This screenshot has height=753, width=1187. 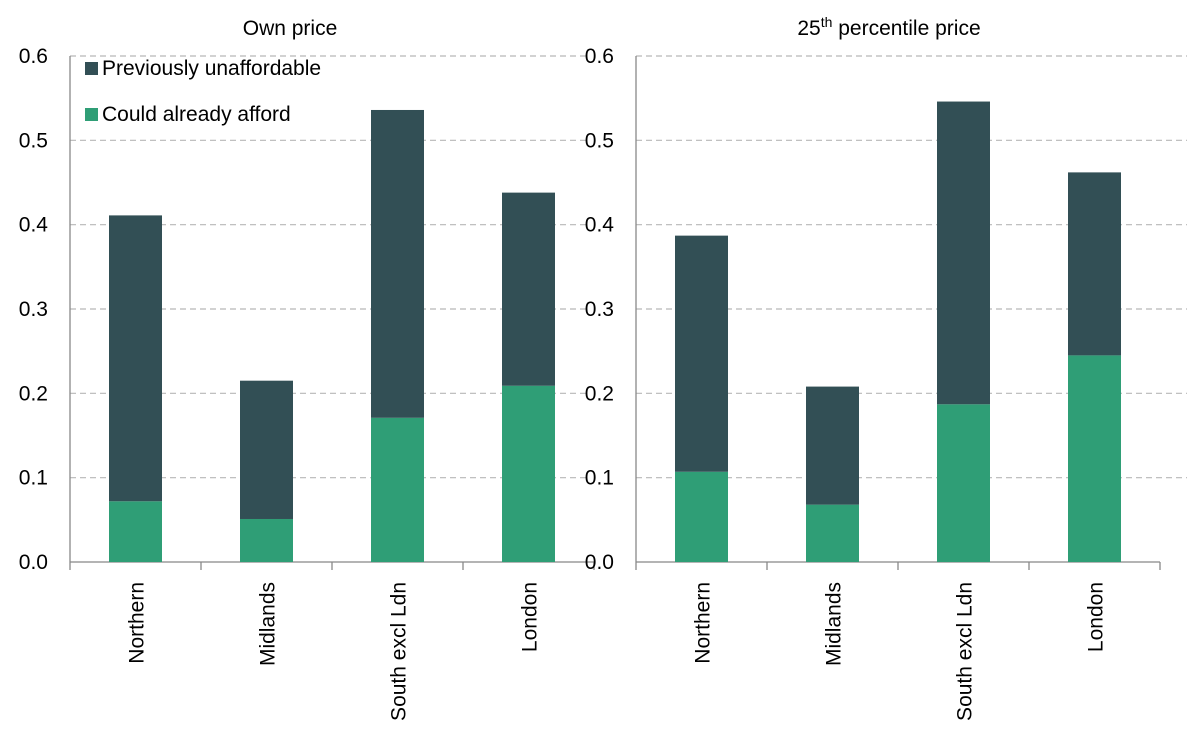 I want to click on panel-title-main: 25, so click(x=808, y=28).